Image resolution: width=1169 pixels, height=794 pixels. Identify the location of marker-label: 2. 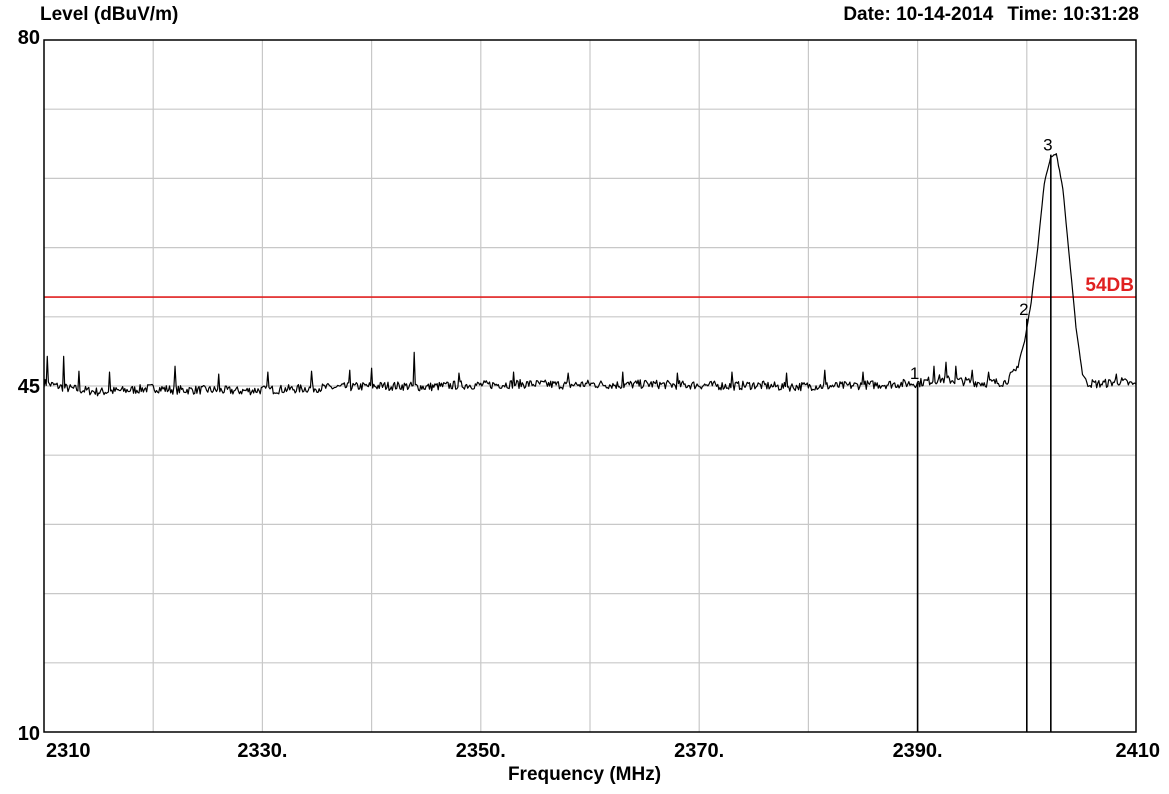
(1023, 309).